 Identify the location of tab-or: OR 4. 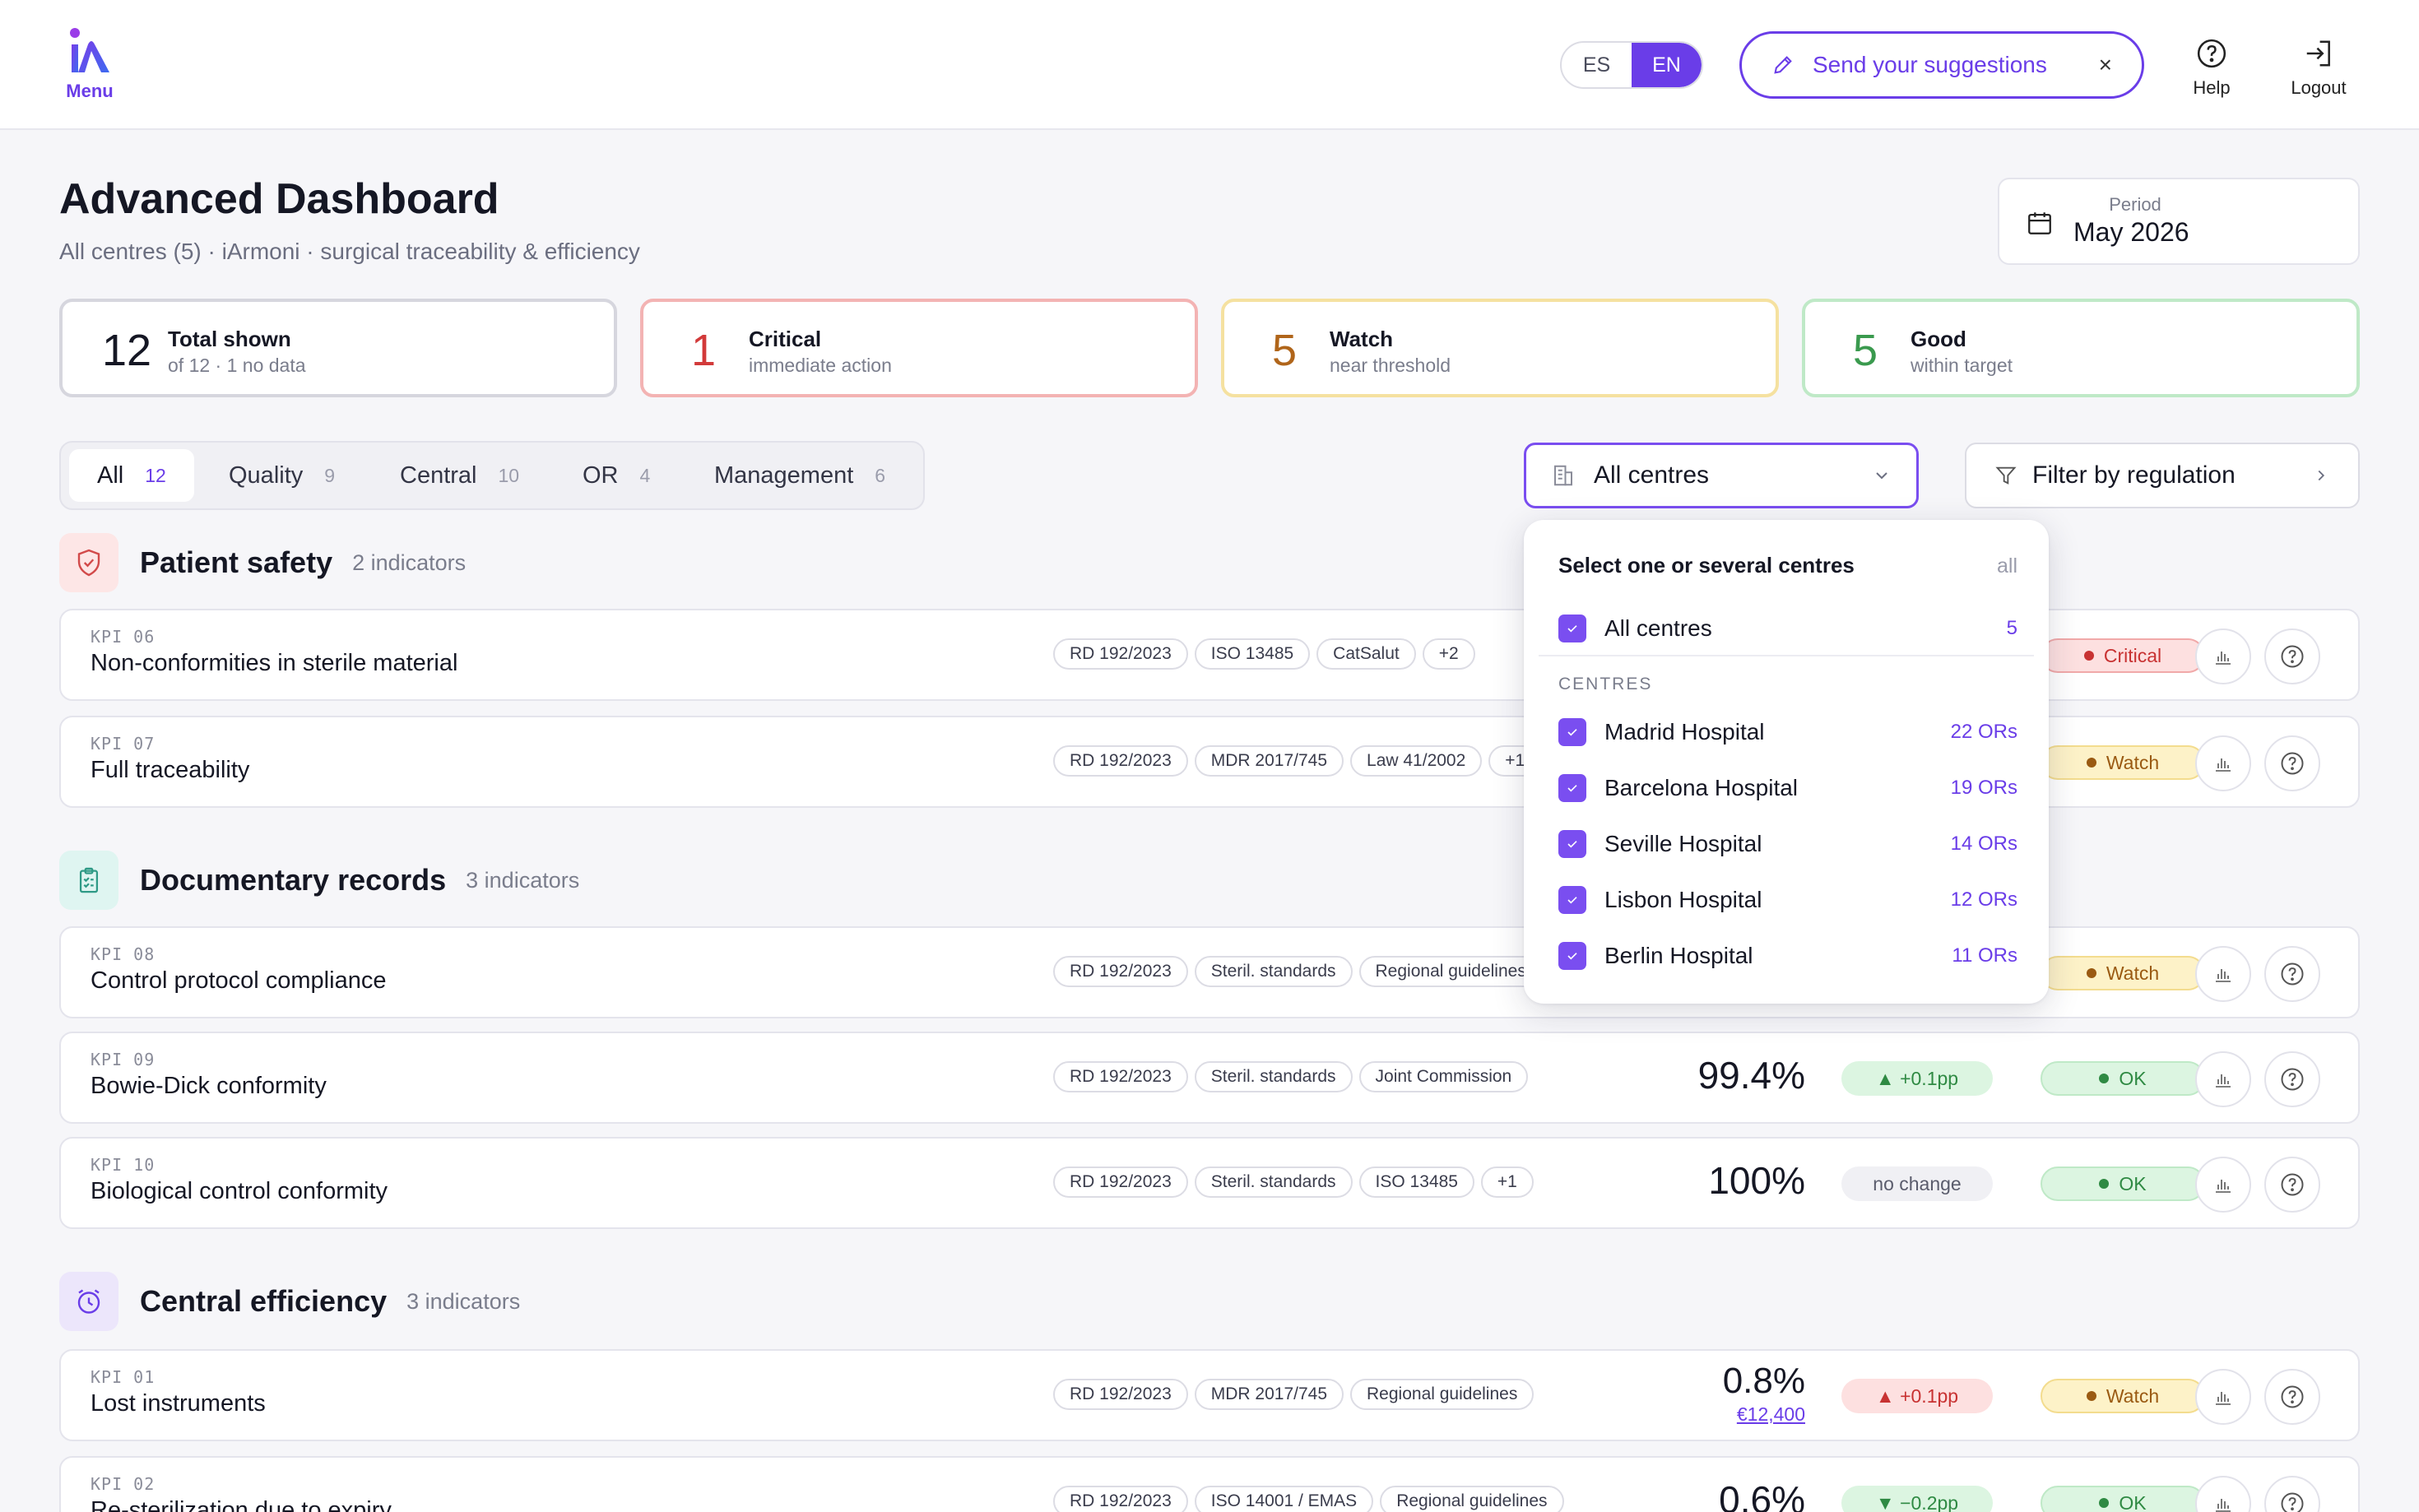
(616, 475).